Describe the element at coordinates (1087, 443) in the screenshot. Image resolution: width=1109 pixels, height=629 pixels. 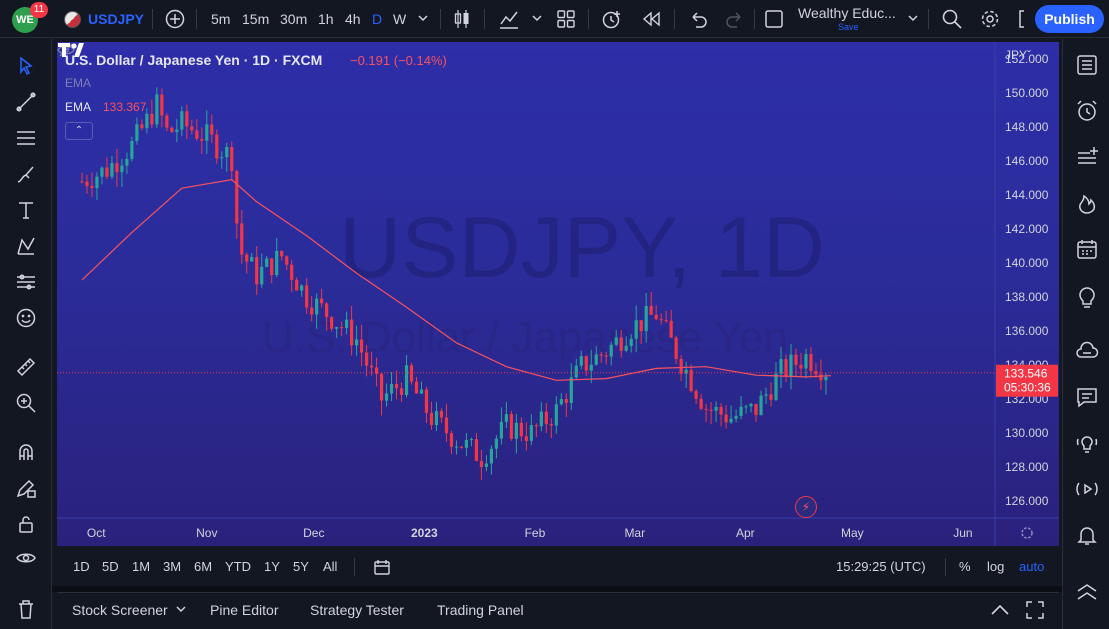
I see `tech-help-button` at that location.